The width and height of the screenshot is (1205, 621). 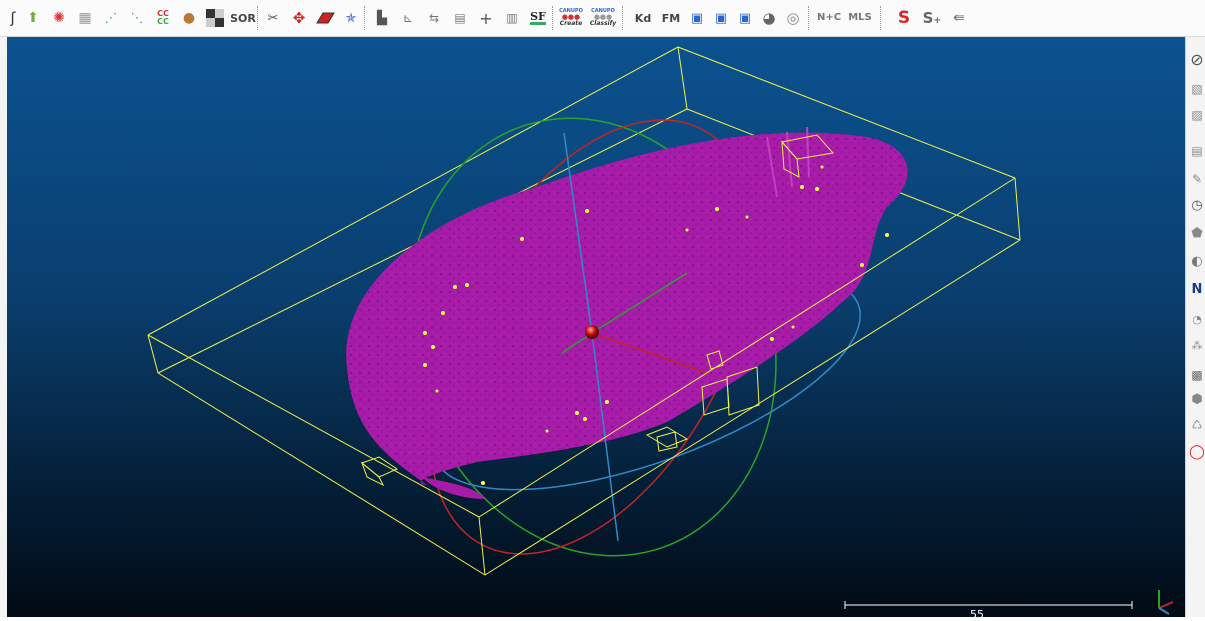 I want to click on cloud-cloud-distance-button: CC CC, so click(x=163, y=18).